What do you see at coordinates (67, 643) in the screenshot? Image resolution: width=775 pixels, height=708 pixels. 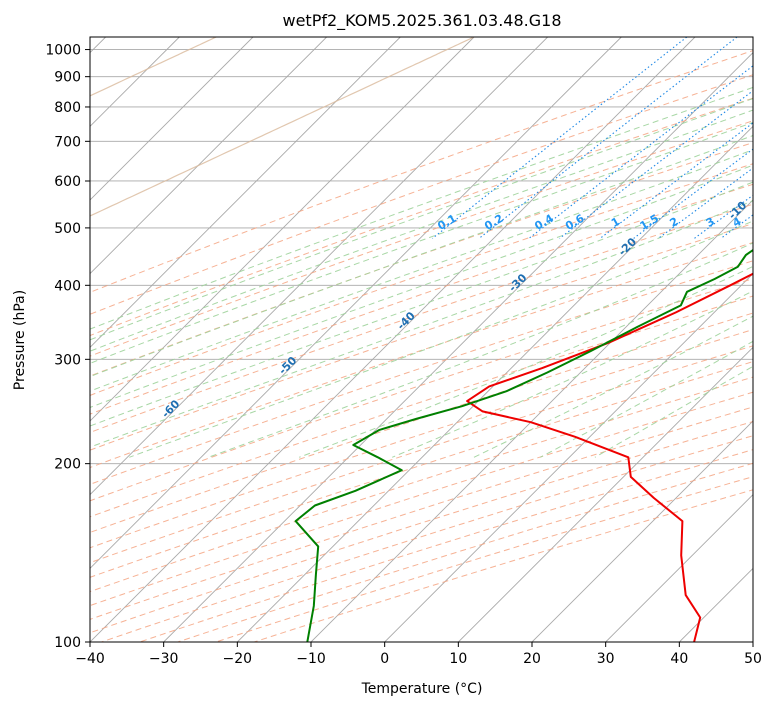 I see `y-tick-label: 100` at bounding box center [67, 643].